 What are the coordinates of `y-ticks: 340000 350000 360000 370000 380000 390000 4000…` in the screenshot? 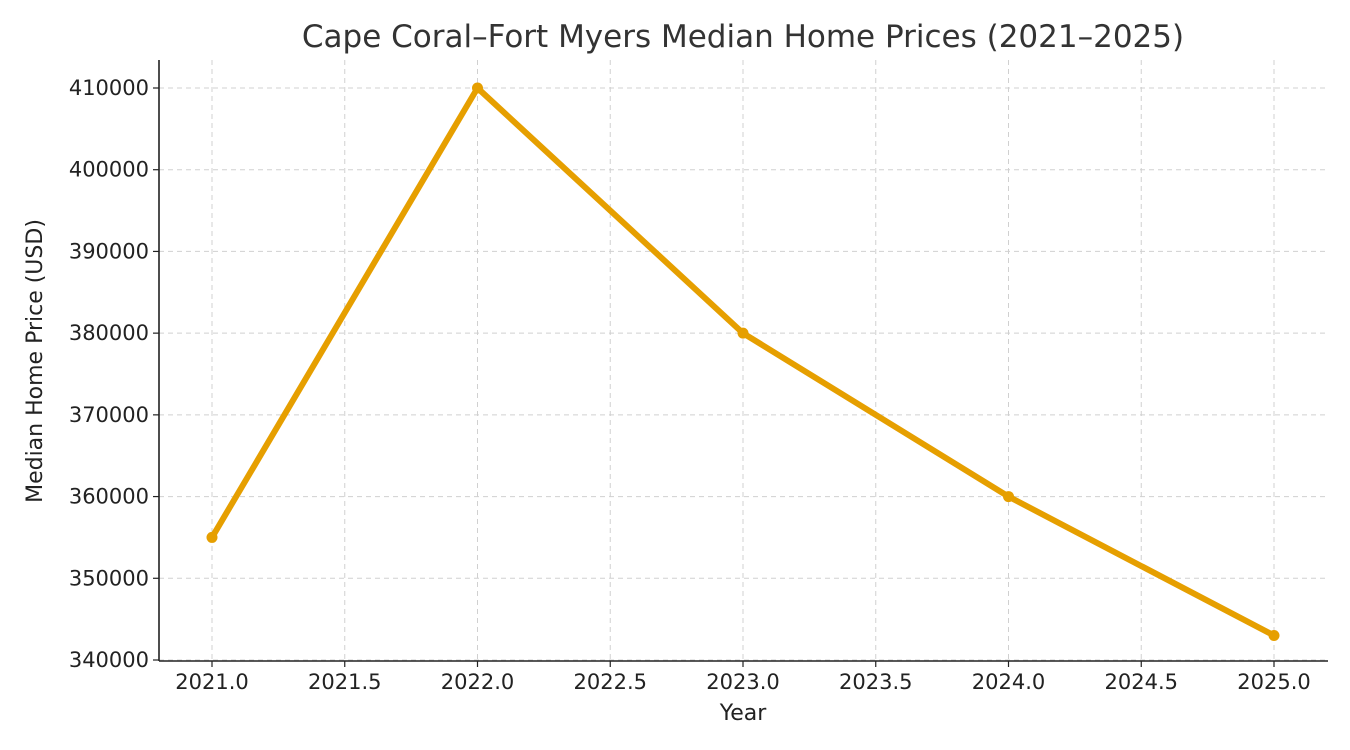 It's located at (114, 374).